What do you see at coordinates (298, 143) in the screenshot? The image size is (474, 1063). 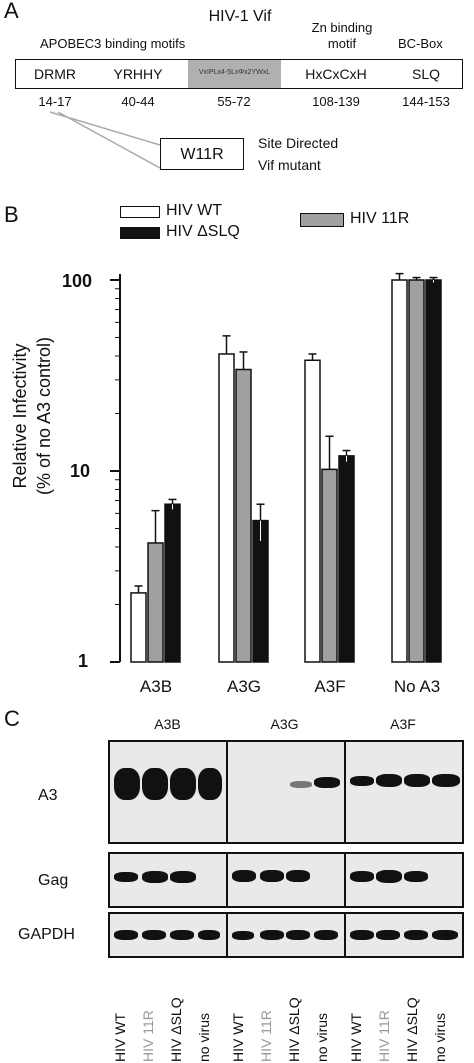 I see `mutant-label-line1: Site Directed` at bounding box center [298, 143].